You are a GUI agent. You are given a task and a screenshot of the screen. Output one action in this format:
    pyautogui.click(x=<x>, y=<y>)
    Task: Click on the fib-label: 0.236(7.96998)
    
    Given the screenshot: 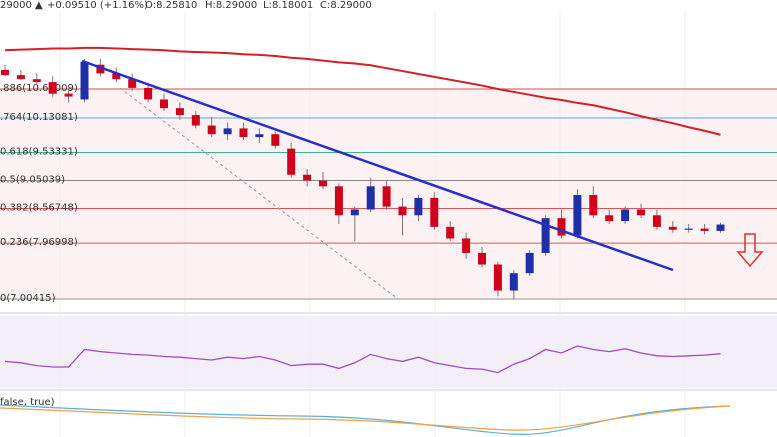 What is the action you would take?
    pyautogui.click(x=39, y=242)
    